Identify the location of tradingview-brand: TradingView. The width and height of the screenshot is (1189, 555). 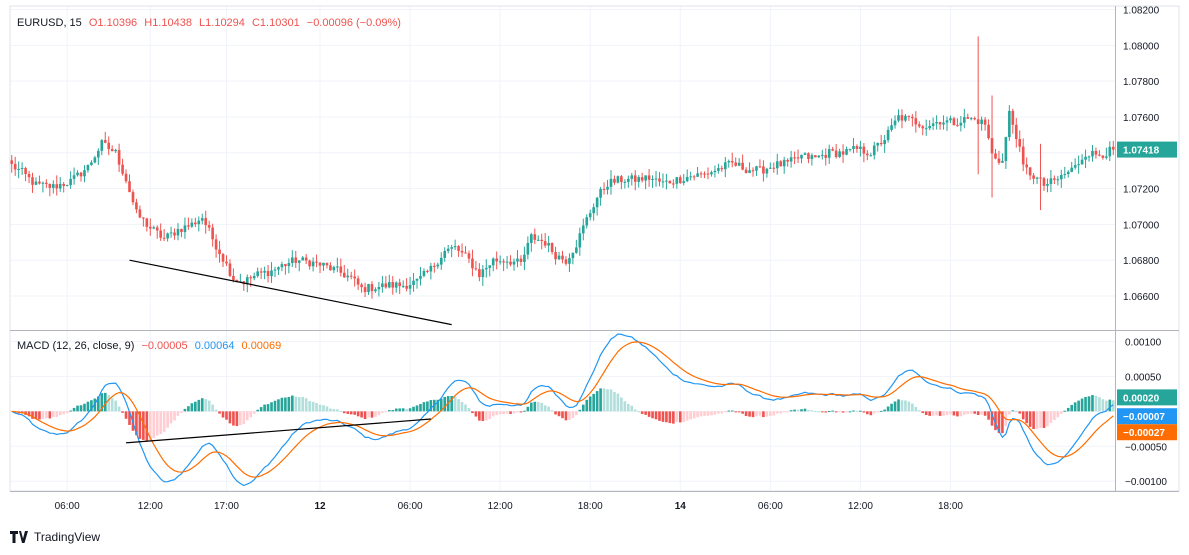
(55, 537).